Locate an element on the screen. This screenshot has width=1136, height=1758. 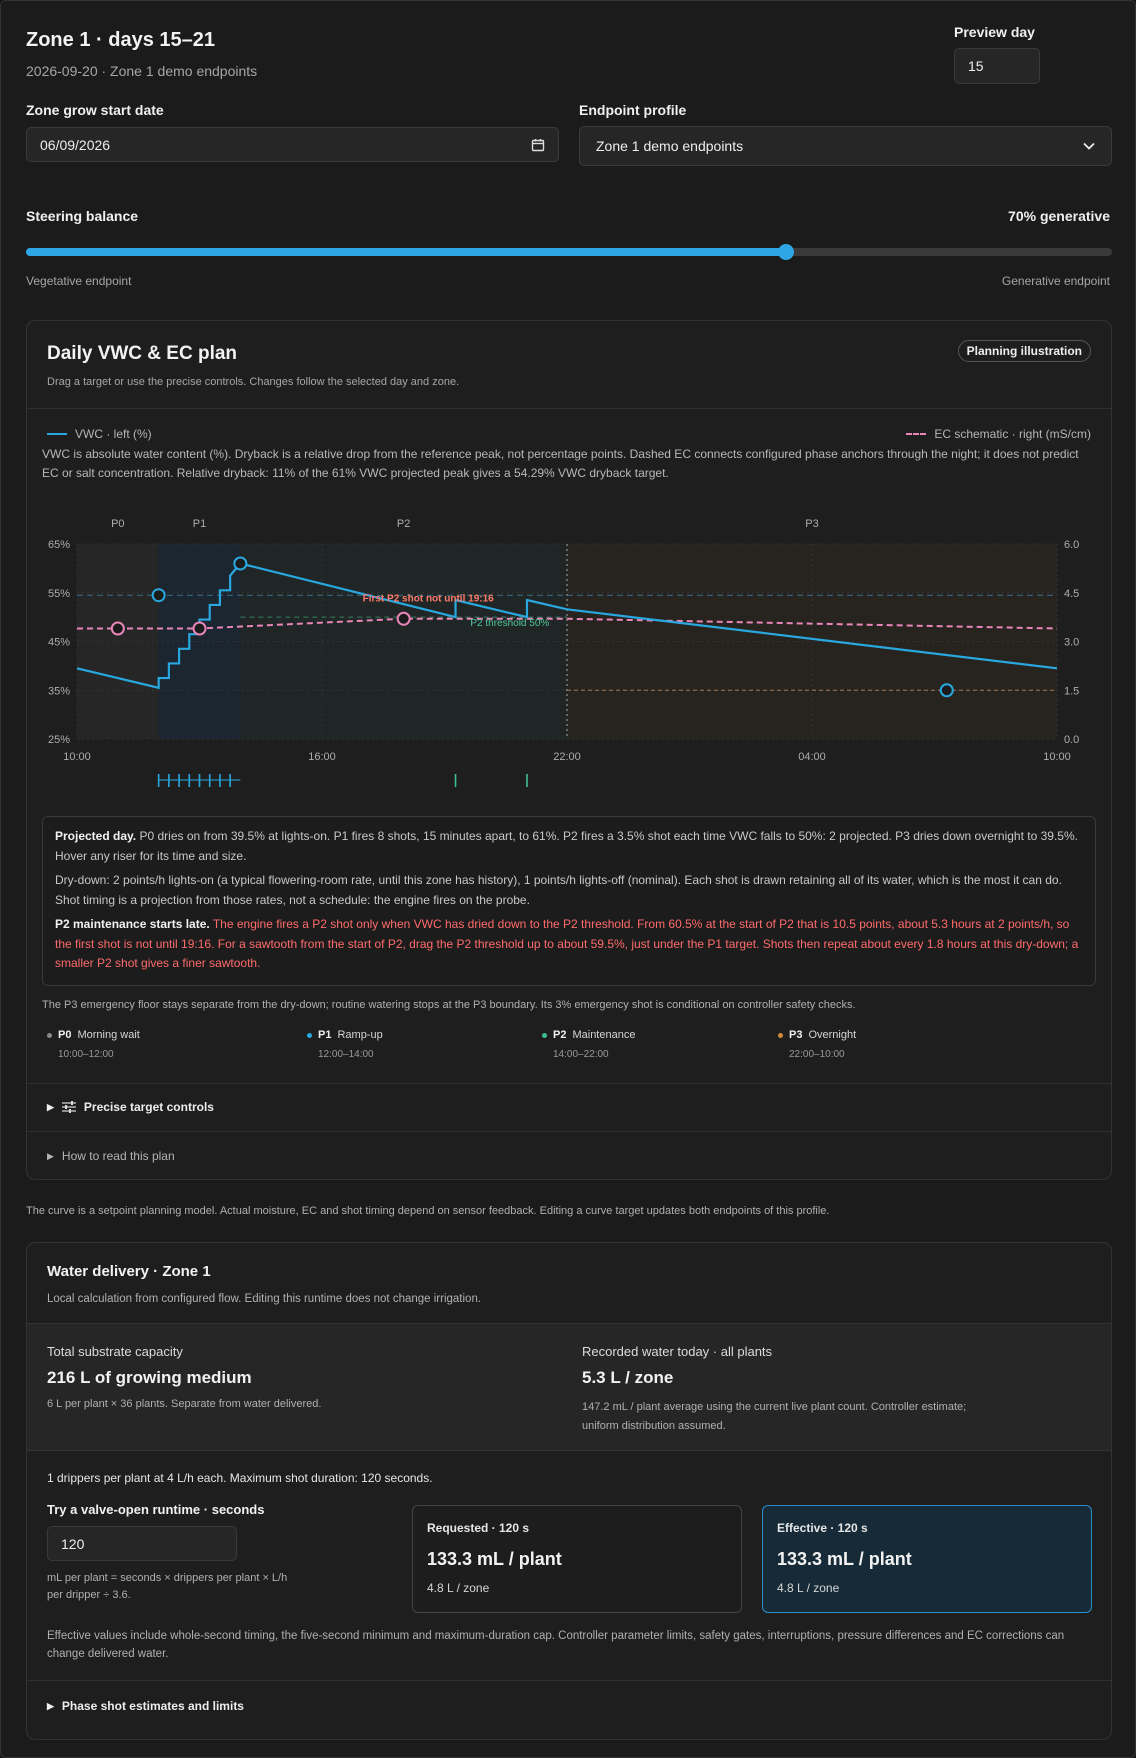
endpoint-profile-value: Zone 1 demo endpoints is located at coordinates (670, 146).